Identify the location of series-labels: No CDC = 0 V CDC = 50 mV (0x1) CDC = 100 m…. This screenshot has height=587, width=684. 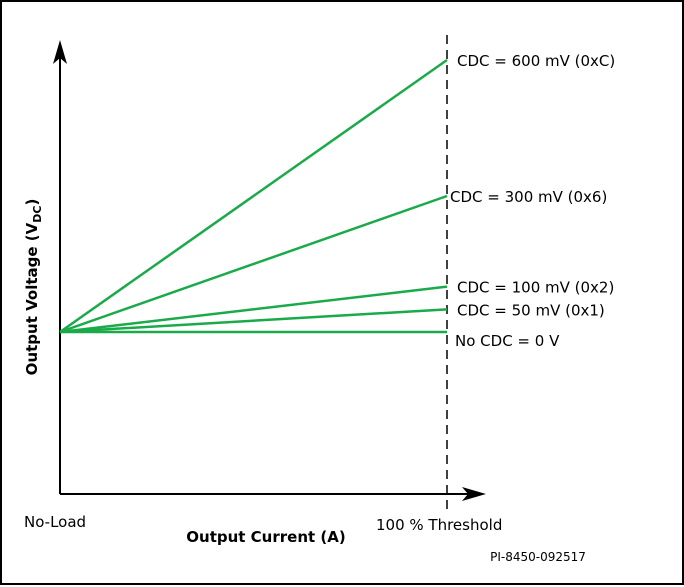
(532, 201).